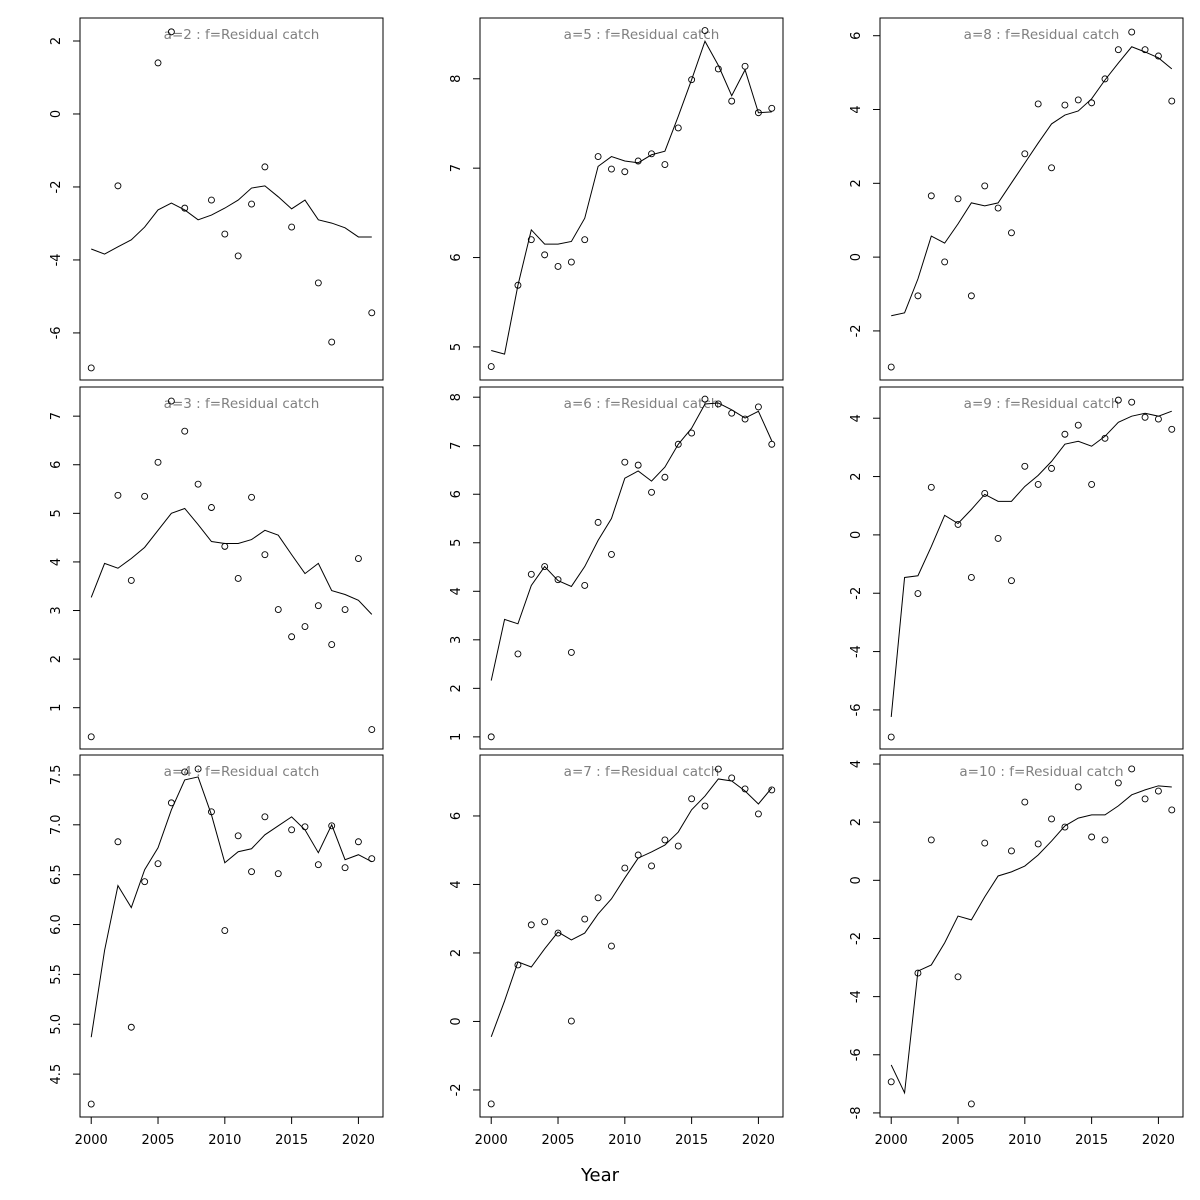 This screenshot has height=1200, width=1200. What do you see at coordinates (91, 1140) in the screenshot?
I see `x-tick-label: 2000` at bounding box center [91, 1140].